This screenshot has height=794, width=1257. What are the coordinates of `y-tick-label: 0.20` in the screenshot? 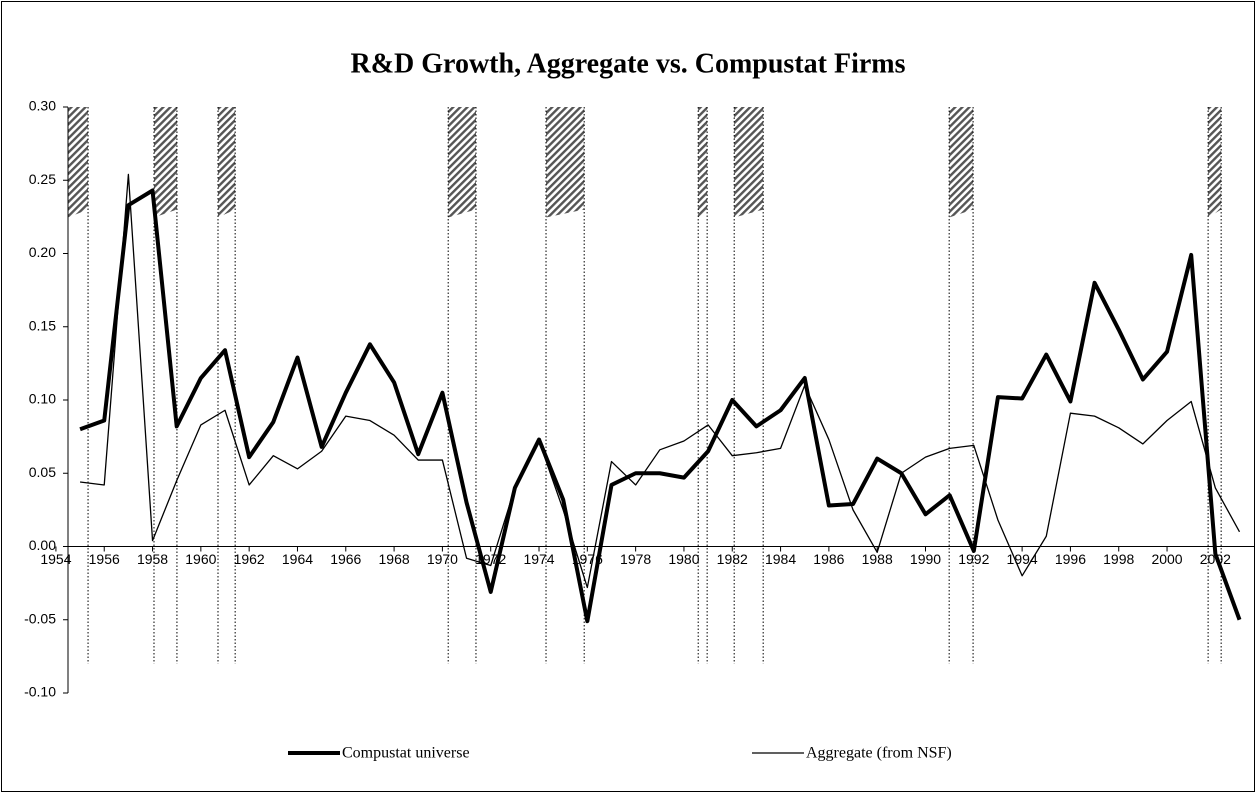 It's located at (42, 252).